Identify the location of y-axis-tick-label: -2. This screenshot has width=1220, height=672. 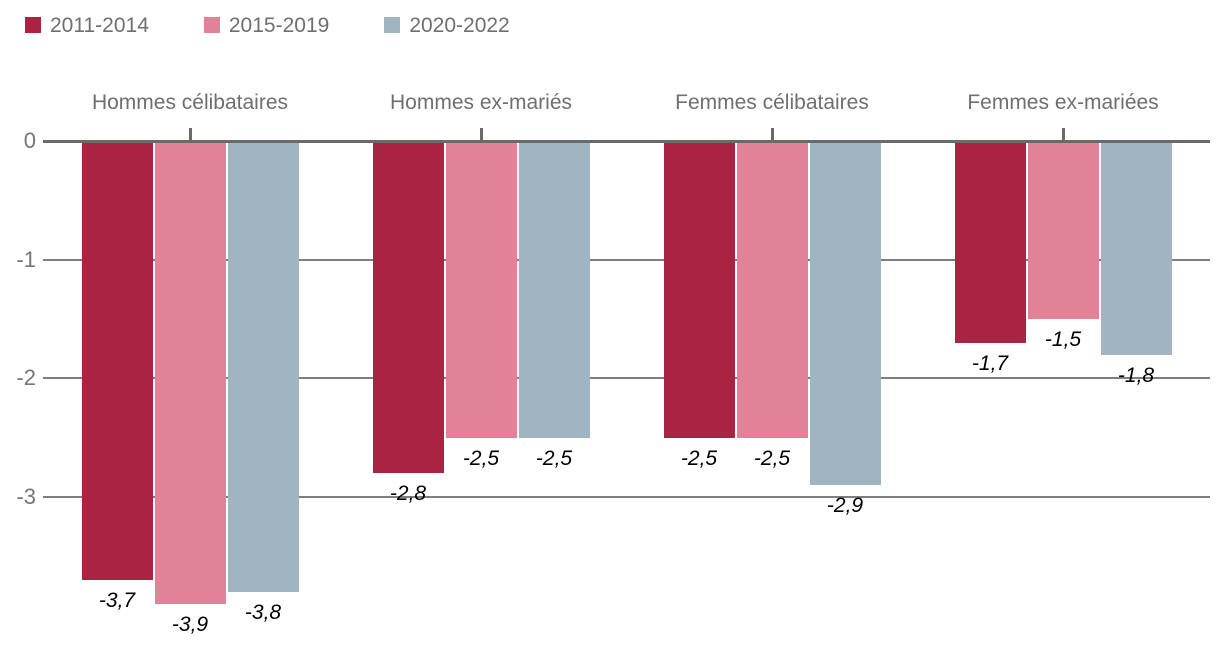
(26, 378).